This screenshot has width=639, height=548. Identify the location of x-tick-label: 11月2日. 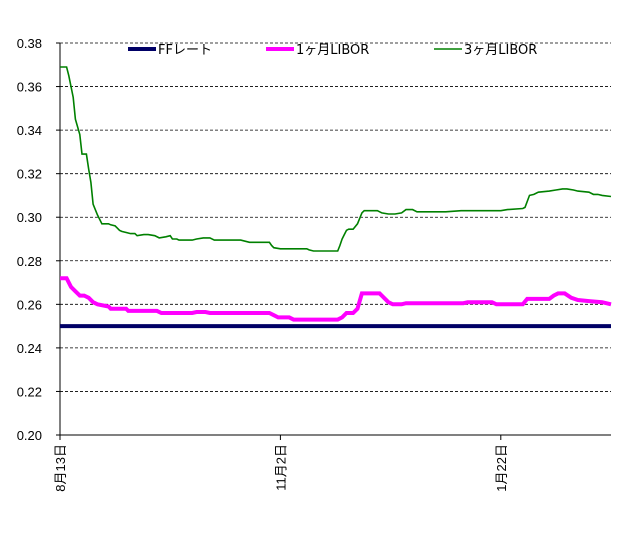
(280, 467).